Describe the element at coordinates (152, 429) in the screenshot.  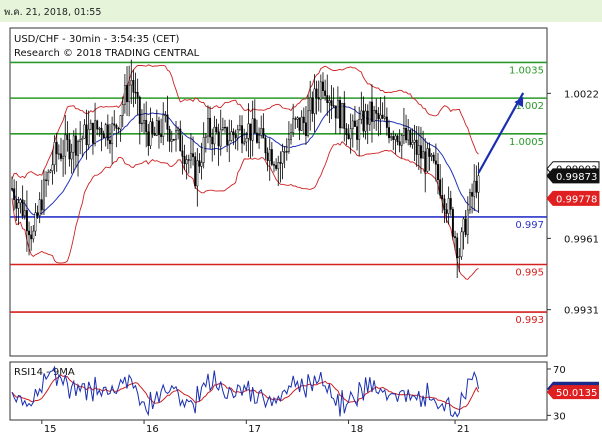
I see `x-tick-label: 16` at that location.